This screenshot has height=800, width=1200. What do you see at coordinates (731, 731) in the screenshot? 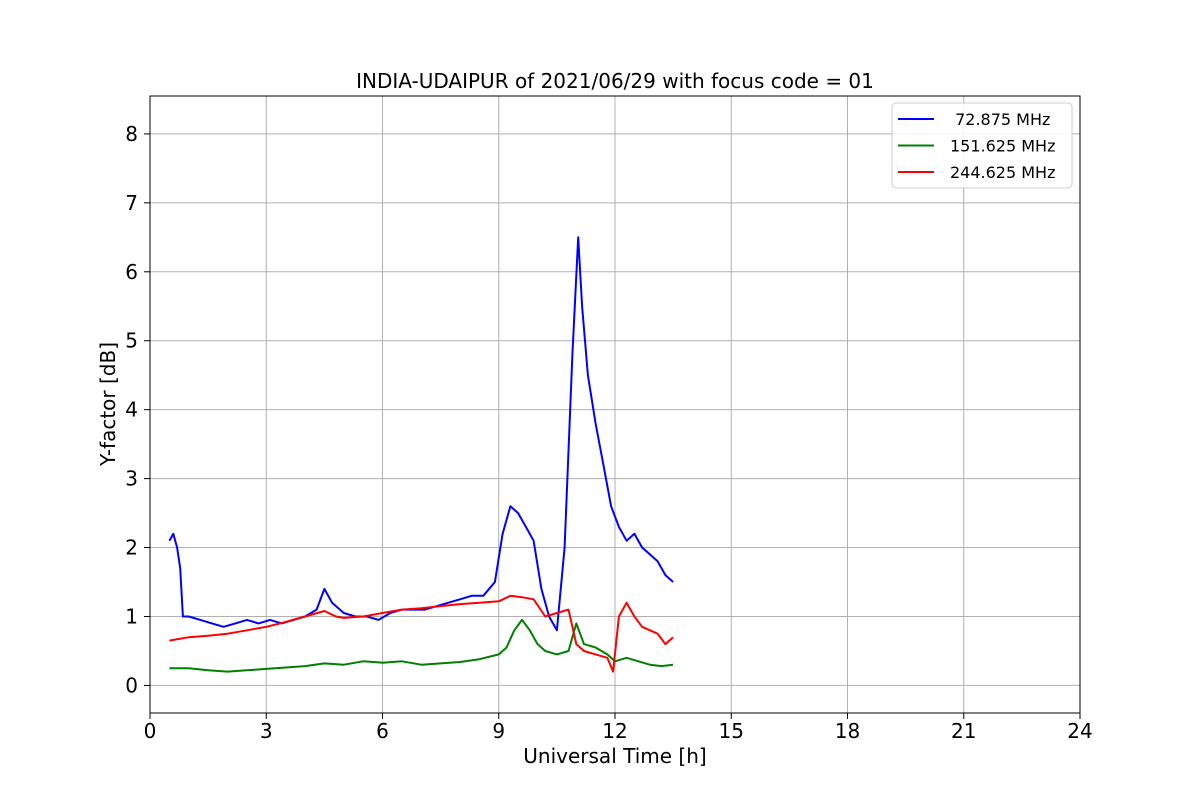
I see `x-tick-label: 15` at bounding box center [731, 731].